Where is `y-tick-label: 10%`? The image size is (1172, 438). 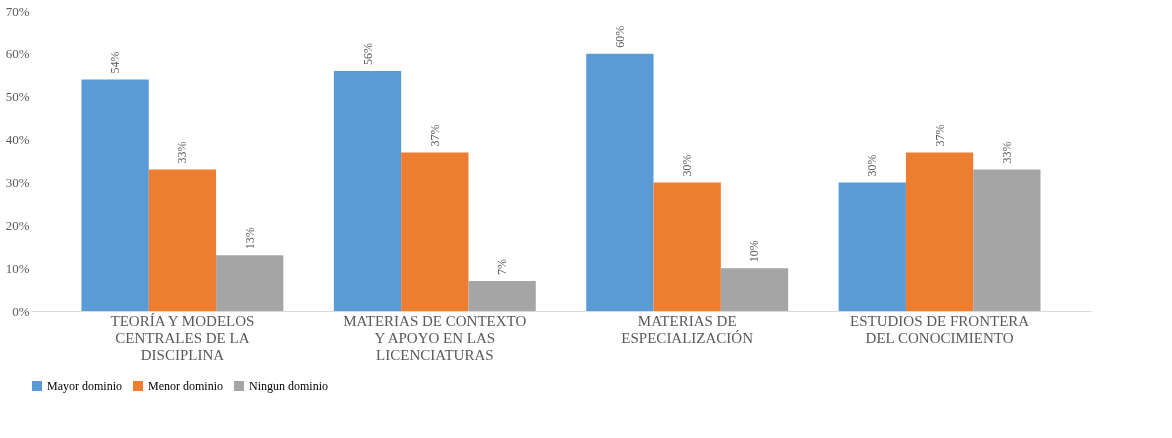 y-tick-label: 10% is located at coordinates (17, 268).